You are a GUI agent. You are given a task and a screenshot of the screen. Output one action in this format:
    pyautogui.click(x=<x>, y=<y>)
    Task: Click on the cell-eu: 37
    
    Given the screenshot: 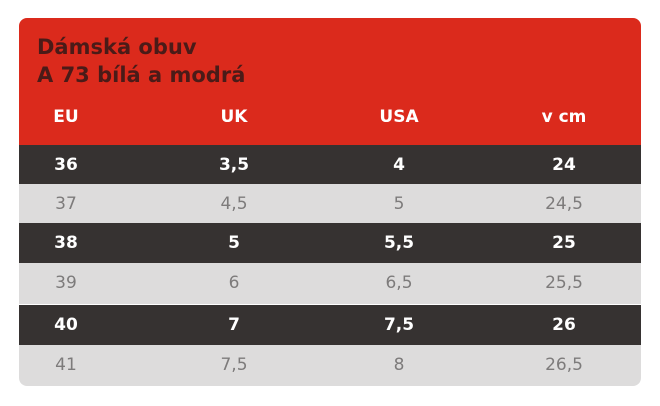 What is the action you would take?
    pyautogui.click(x=66, y=204)
    